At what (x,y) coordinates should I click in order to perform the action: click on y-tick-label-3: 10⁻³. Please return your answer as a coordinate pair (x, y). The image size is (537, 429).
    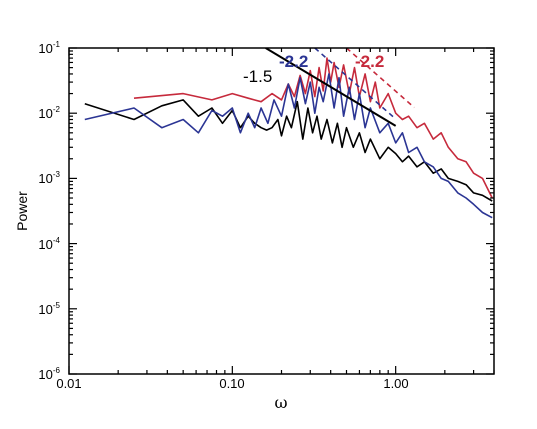
    Looking at the image, I should click on (49, 178).